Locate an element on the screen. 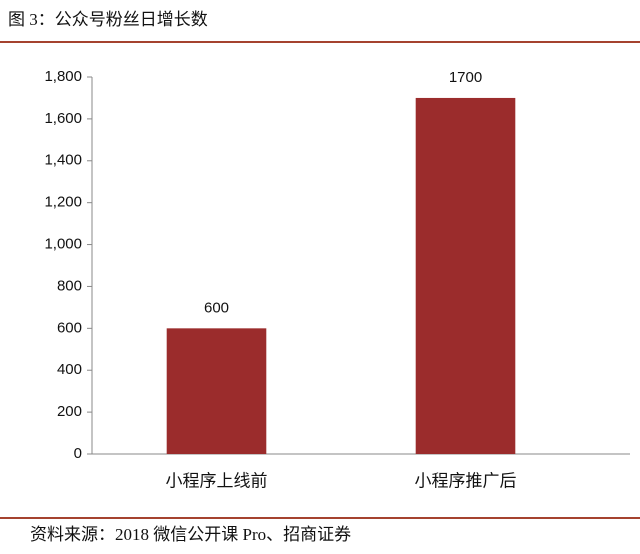 This screenshot has height=554, width=640. y-tick-label: 200 is located at coordinates (69, 411).